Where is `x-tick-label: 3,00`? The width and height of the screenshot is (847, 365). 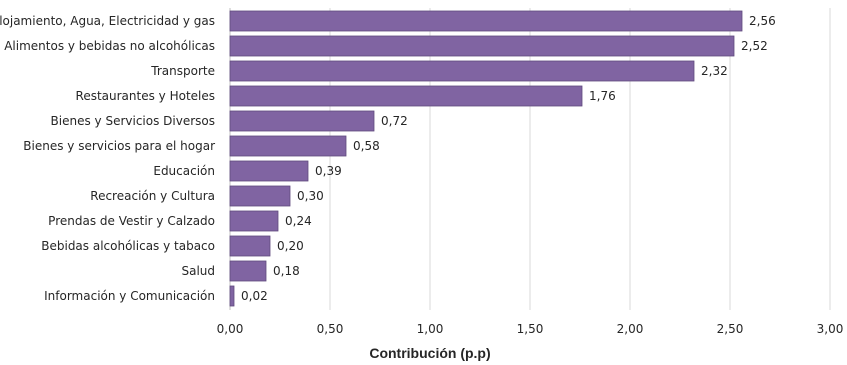
x-tick-label: 3,00 is located at coordinates (830, 329).